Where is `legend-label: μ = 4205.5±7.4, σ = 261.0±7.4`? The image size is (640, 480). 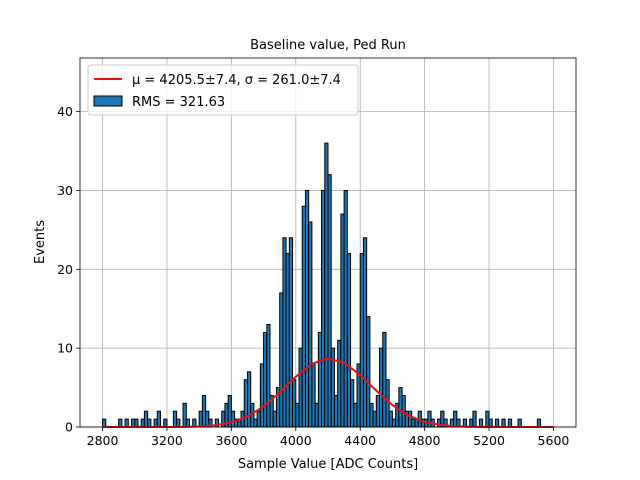 legend-label: μ = 4205.5±7.4, σ = 261.0±7.4 is located at coordinates (236, 80).